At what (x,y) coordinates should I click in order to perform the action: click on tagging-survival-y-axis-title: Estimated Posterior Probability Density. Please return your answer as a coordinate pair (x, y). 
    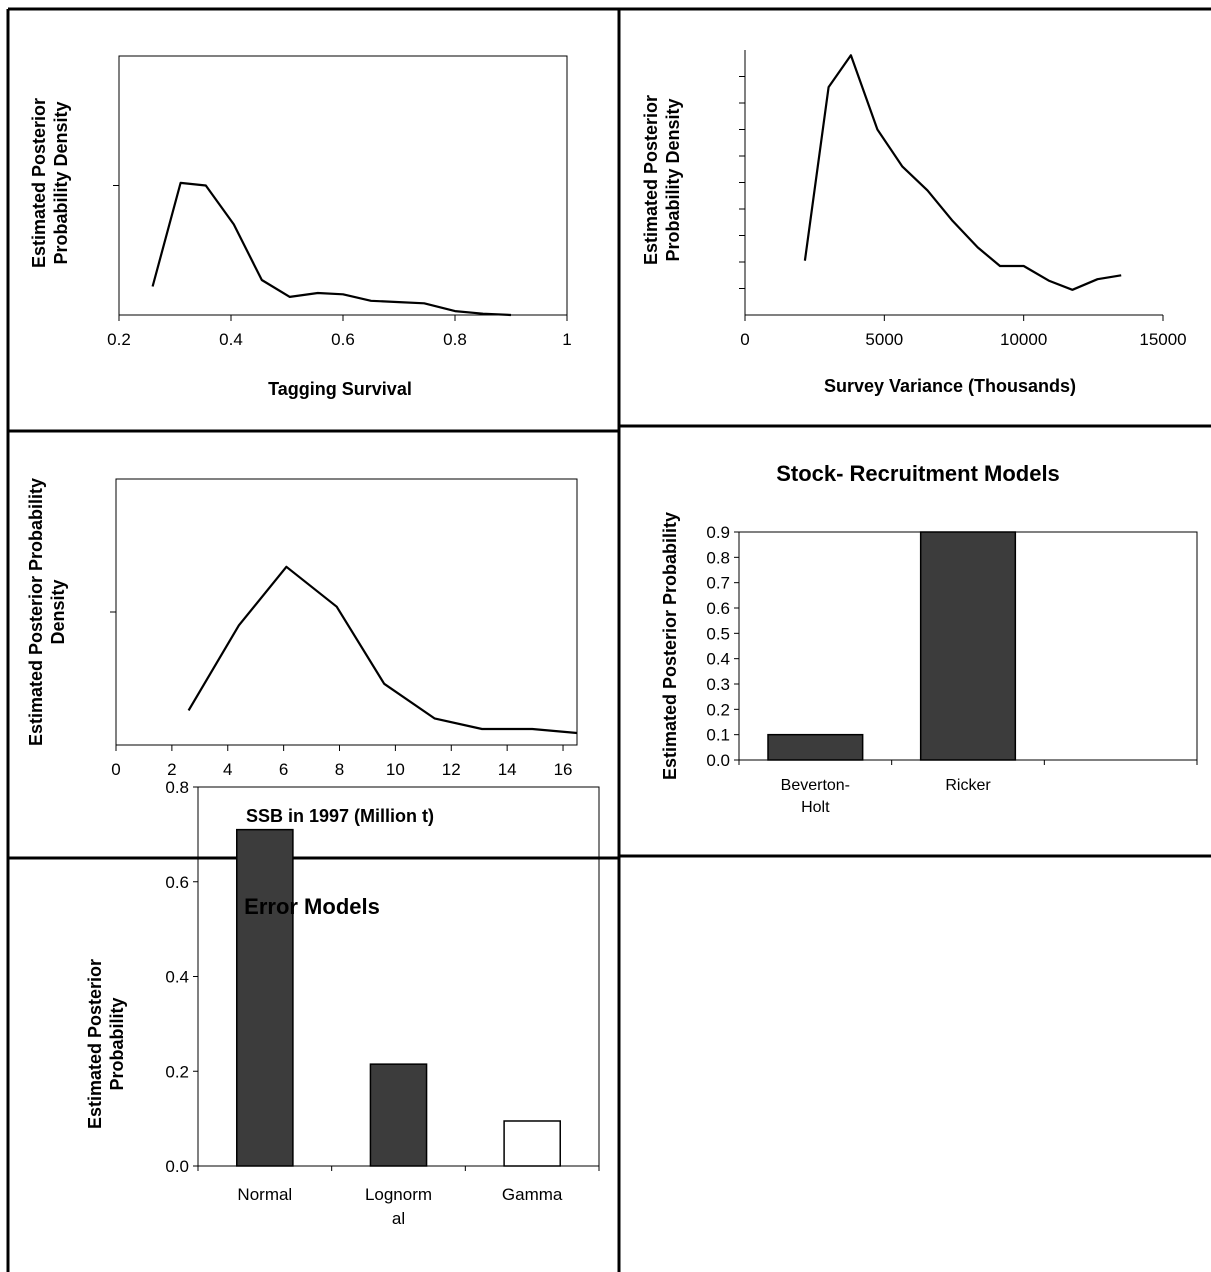
    Looking at the image, I should click on (50, 183).